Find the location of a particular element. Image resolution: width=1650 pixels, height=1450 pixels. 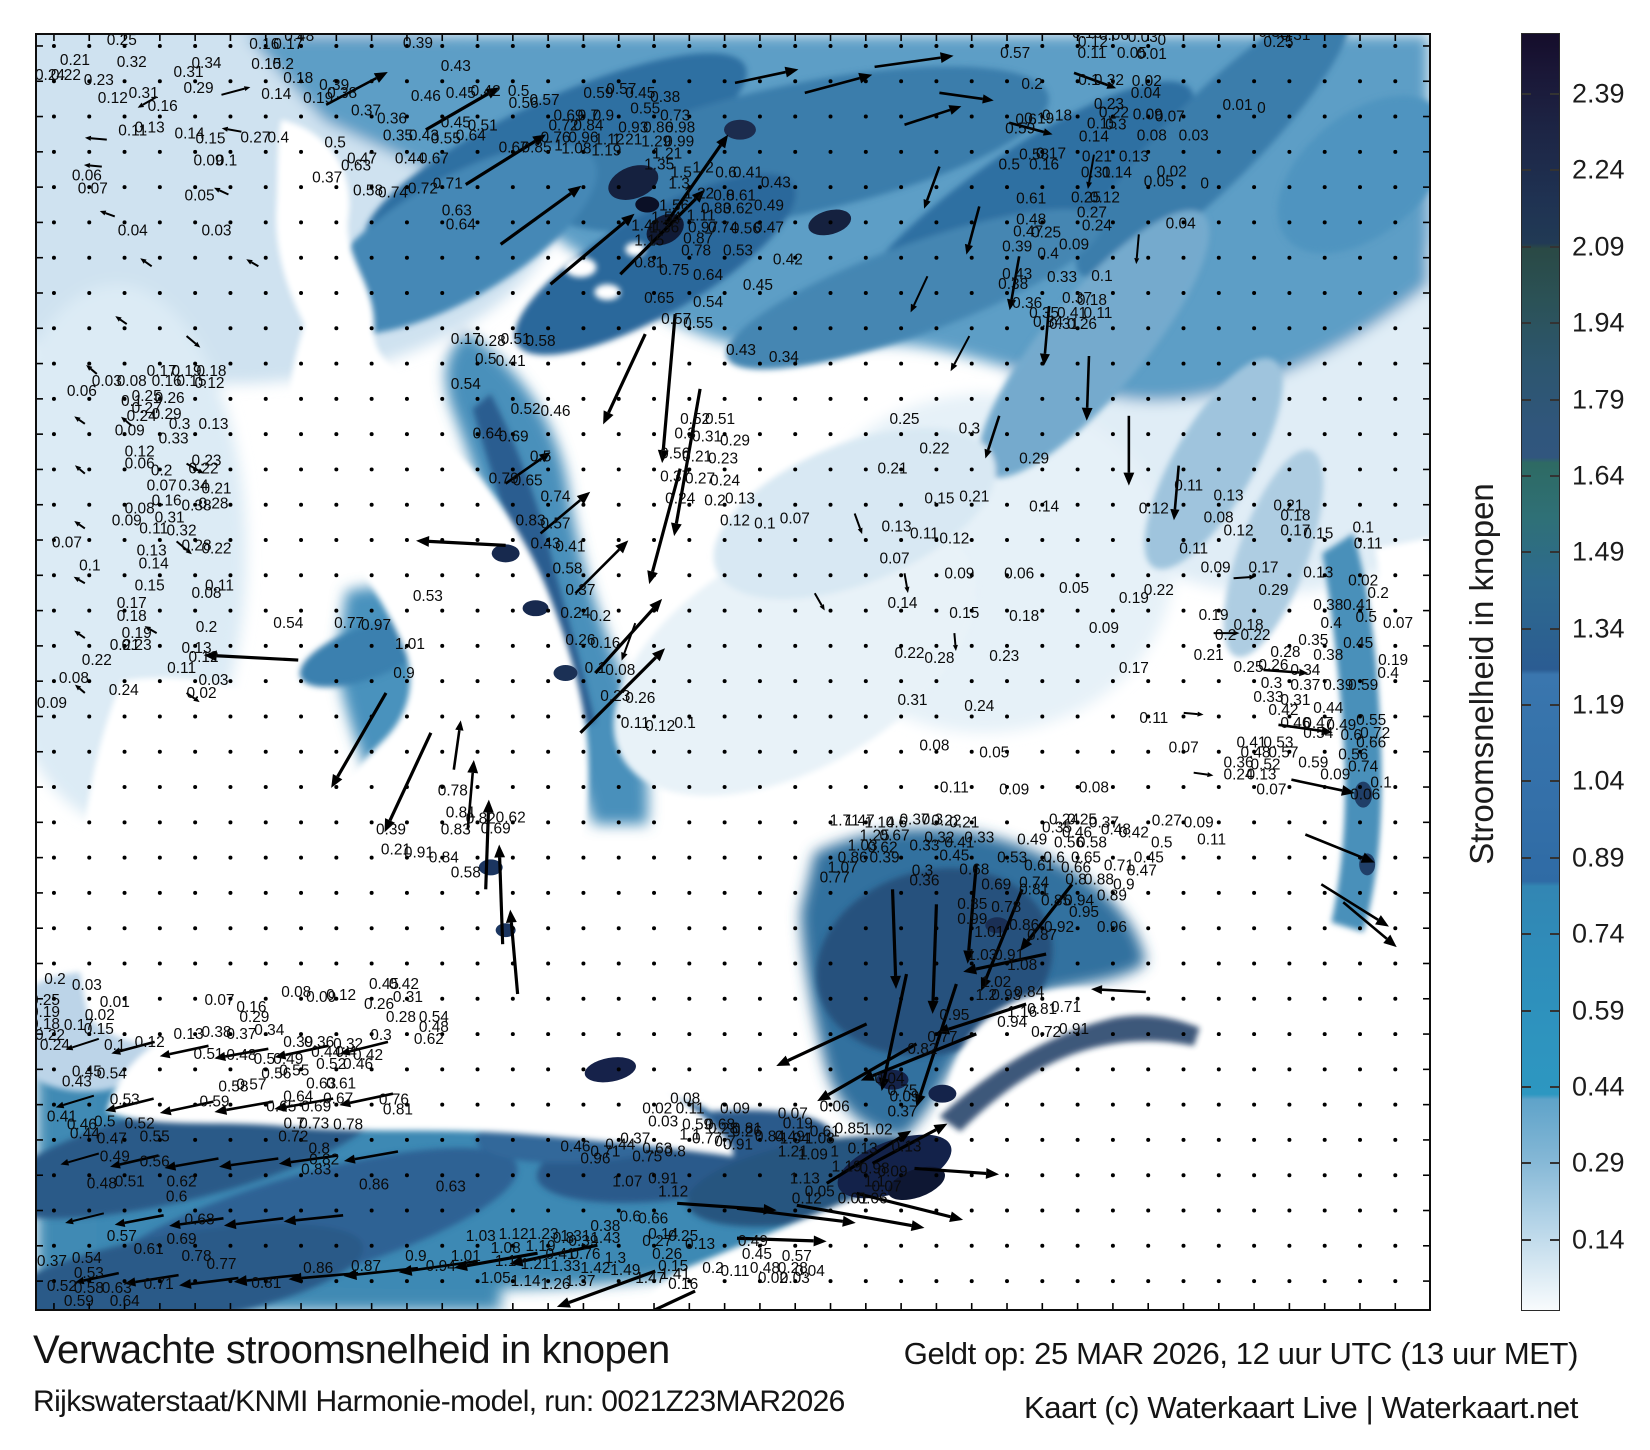

current-speed-value: 1.02 is located at coordinates (878, 1130).